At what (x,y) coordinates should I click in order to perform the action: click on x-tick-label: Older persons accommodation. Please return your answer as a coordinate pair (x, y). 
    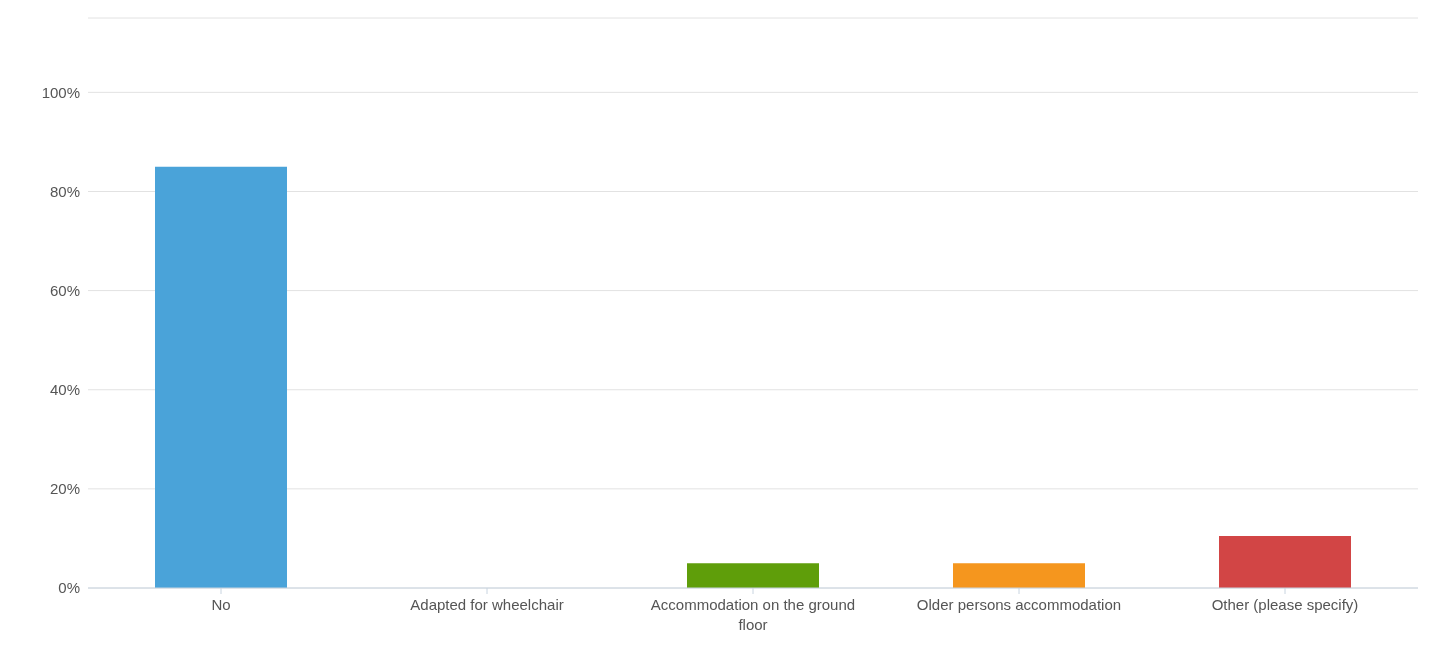
    Looking at the image, I should click on (1019, 604).